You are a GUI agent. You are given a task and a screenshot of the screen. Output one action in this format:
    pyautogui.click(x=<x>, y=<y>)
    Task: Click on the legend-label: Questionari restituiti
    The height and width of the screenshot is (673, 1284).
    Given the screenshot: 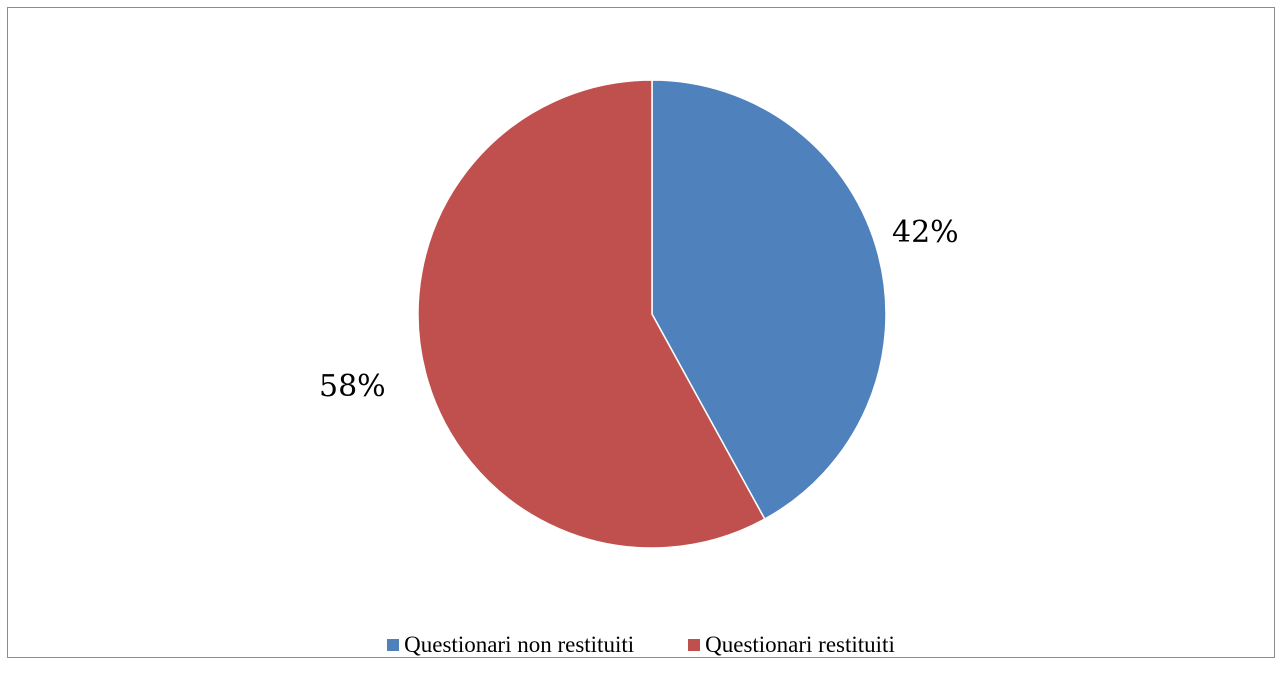 What is the action you would take?
    pyautogui.click(x=800, y=644)
    